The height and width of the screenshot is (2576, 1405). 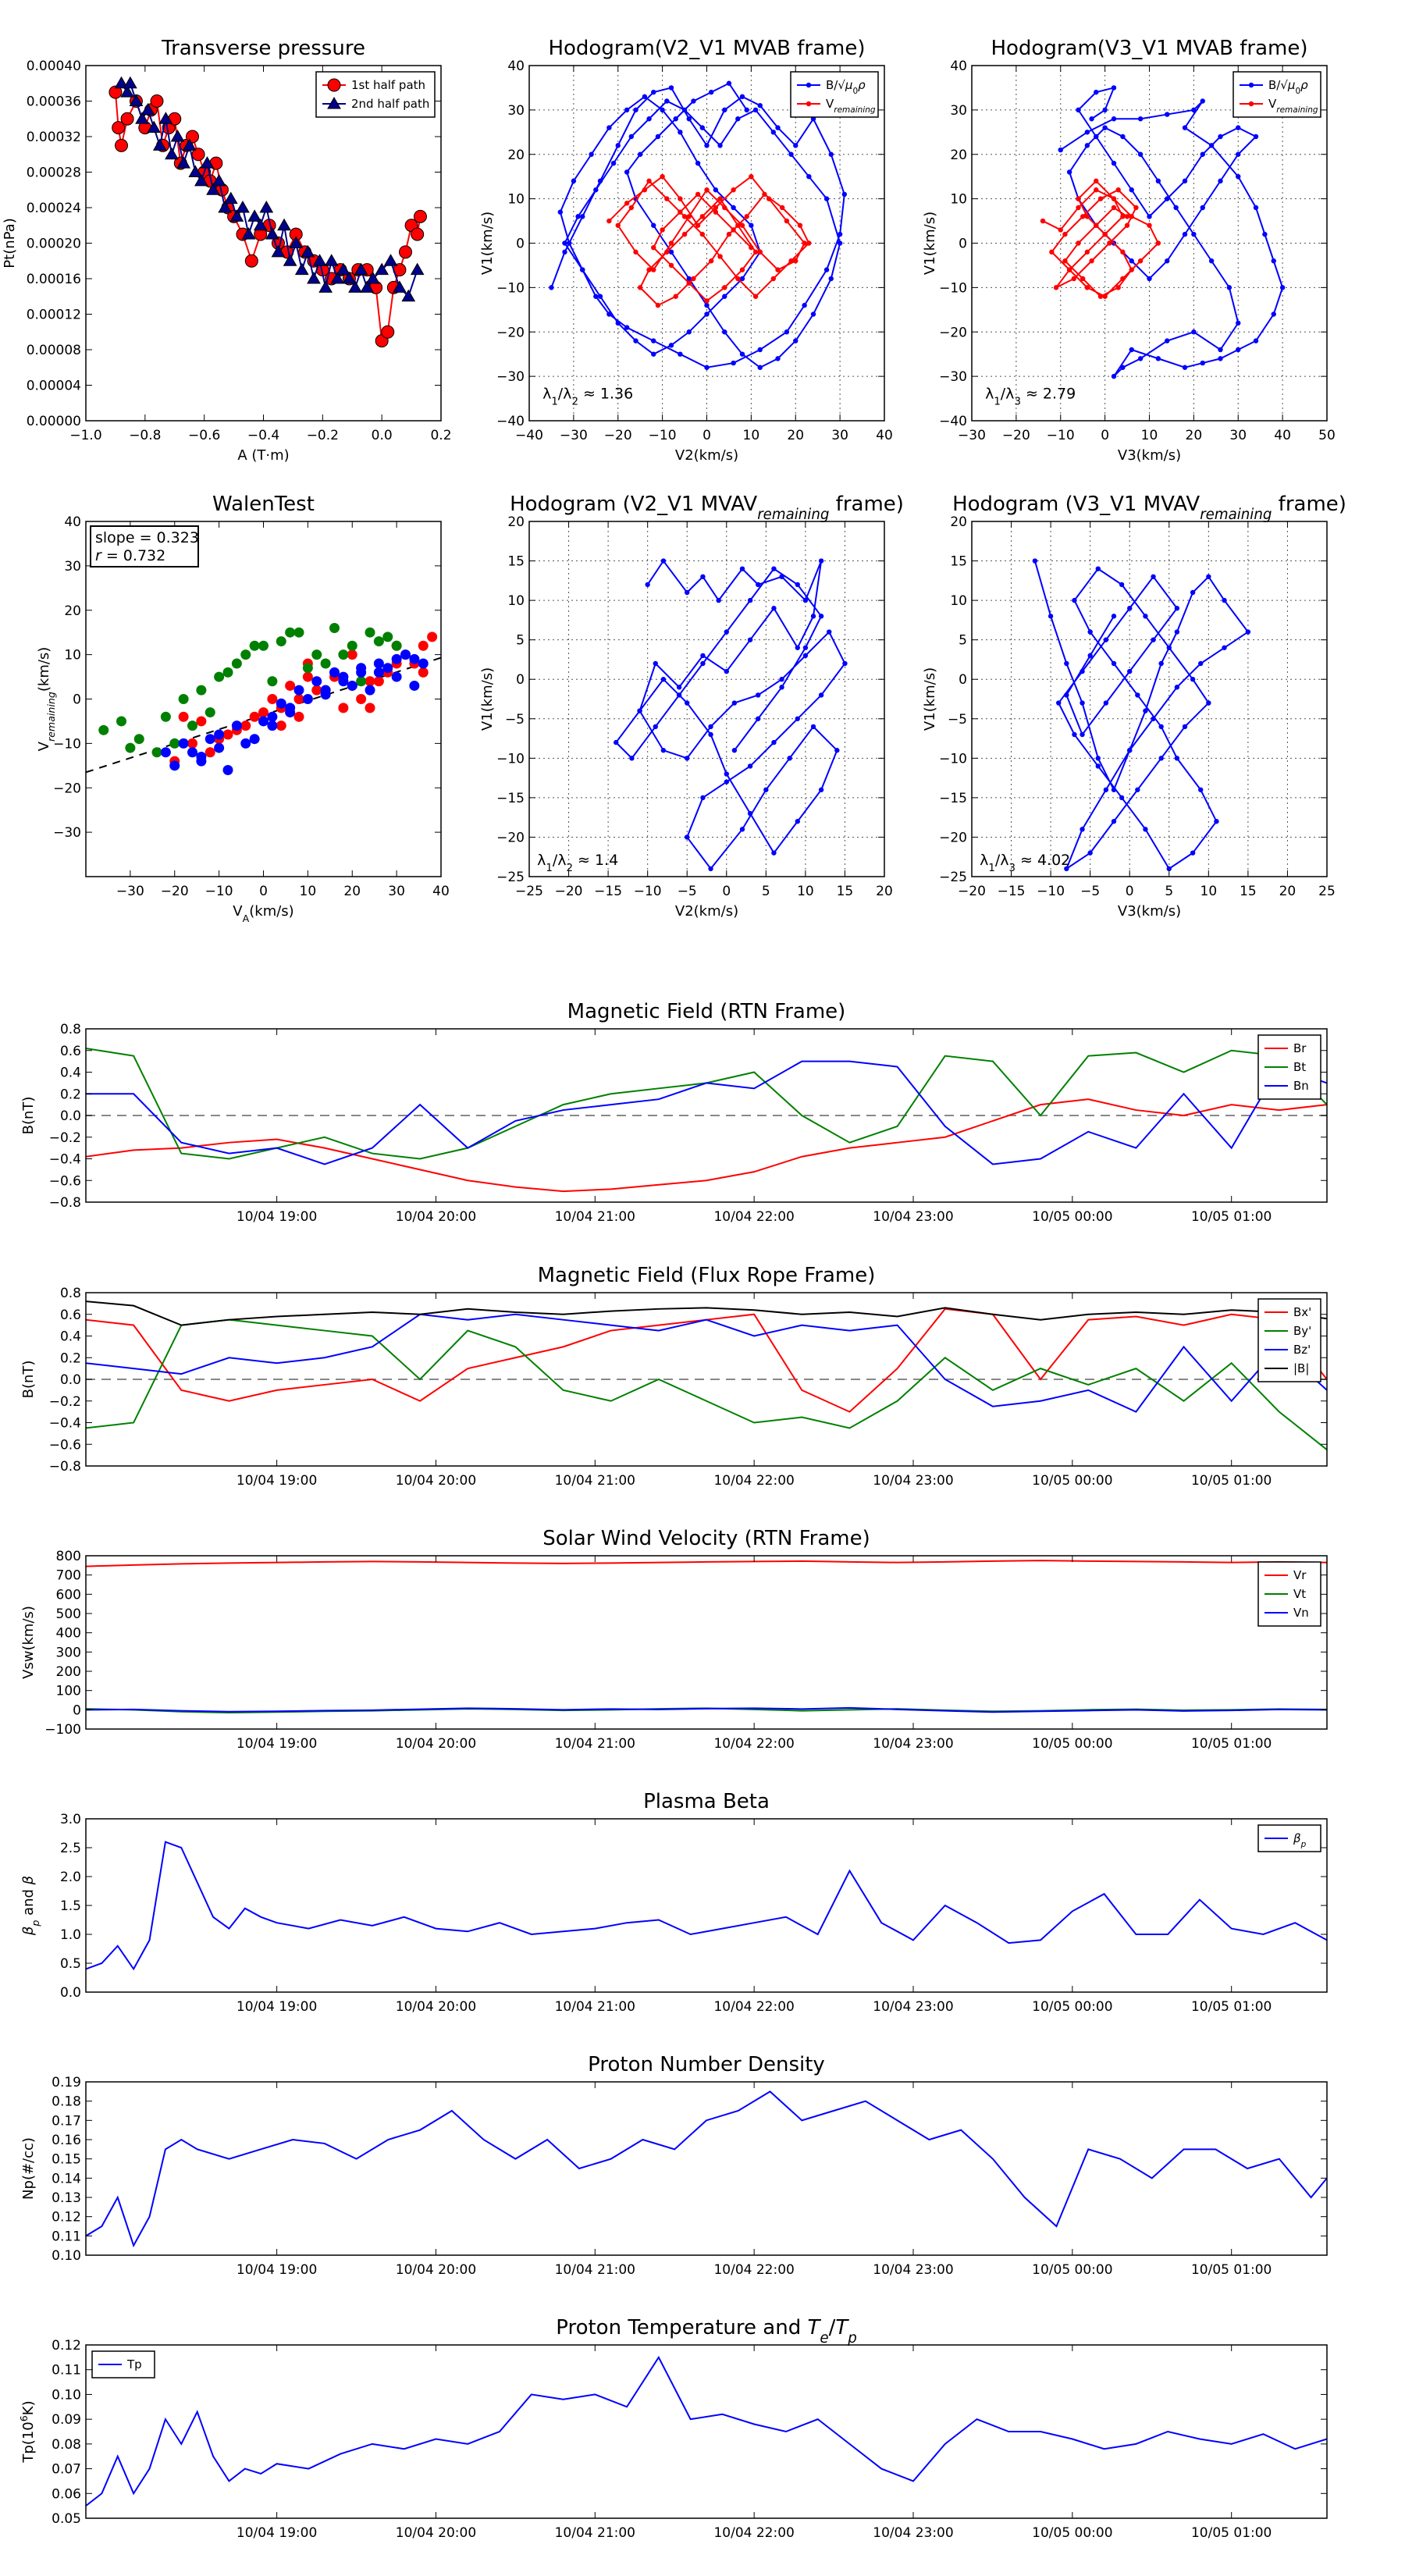 I want to click on x-tick-label: 30, so click(x=1238, y=435).